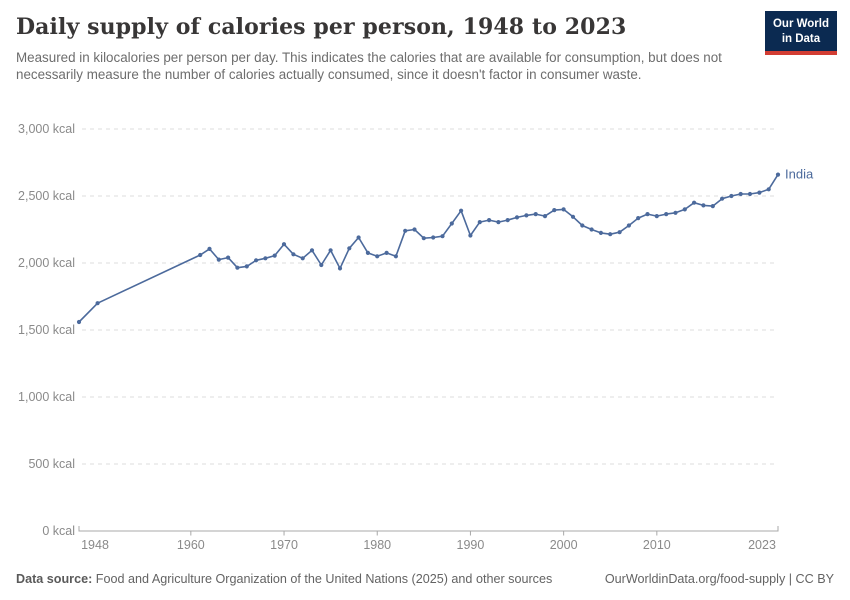  What do you see at coordinates (51, 464) in the screenshot?
I see `y-tick-label: 500 kcal` at bounding box center [51, 464].